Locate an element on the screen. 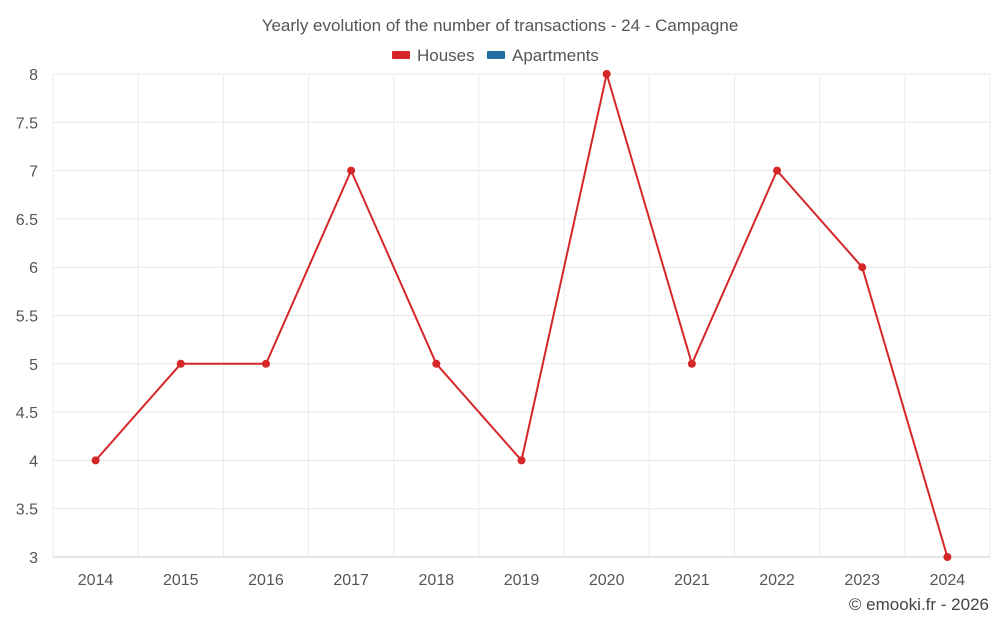  y-tick-label: 8 is located at coordinates (33, 75).